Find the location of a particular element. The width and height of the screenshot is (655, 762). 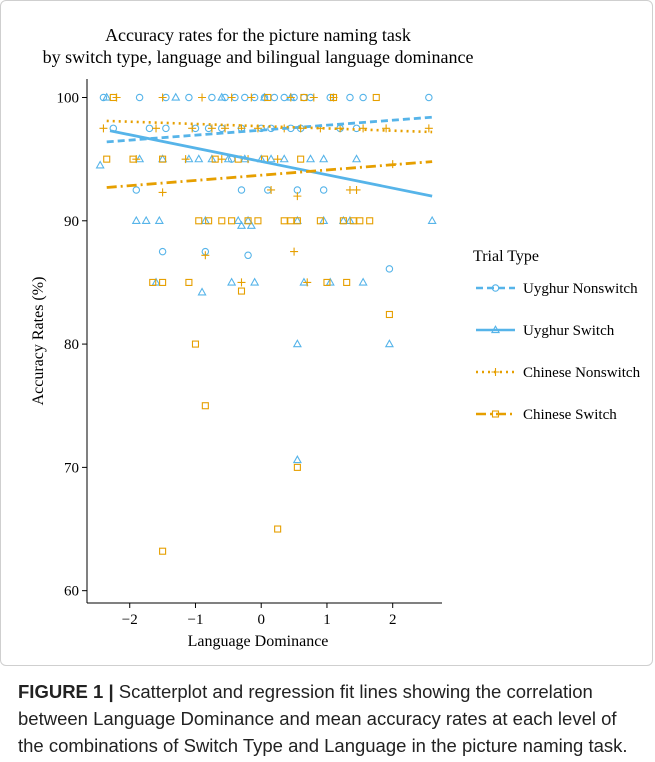

y-axis-label: Accuracy Rates (%) is located at coordinates (38, 341).